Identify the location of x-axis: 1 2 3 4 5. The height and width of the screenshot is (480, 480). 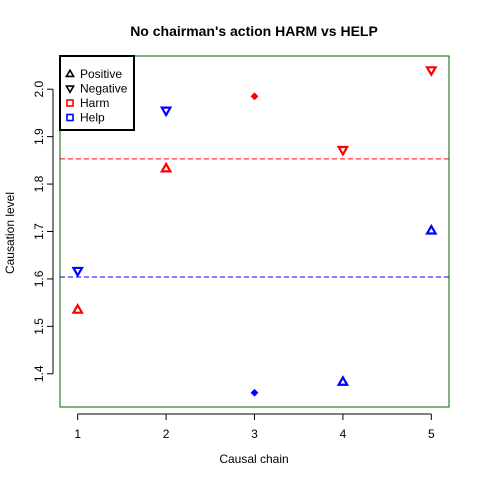
(254, 427).